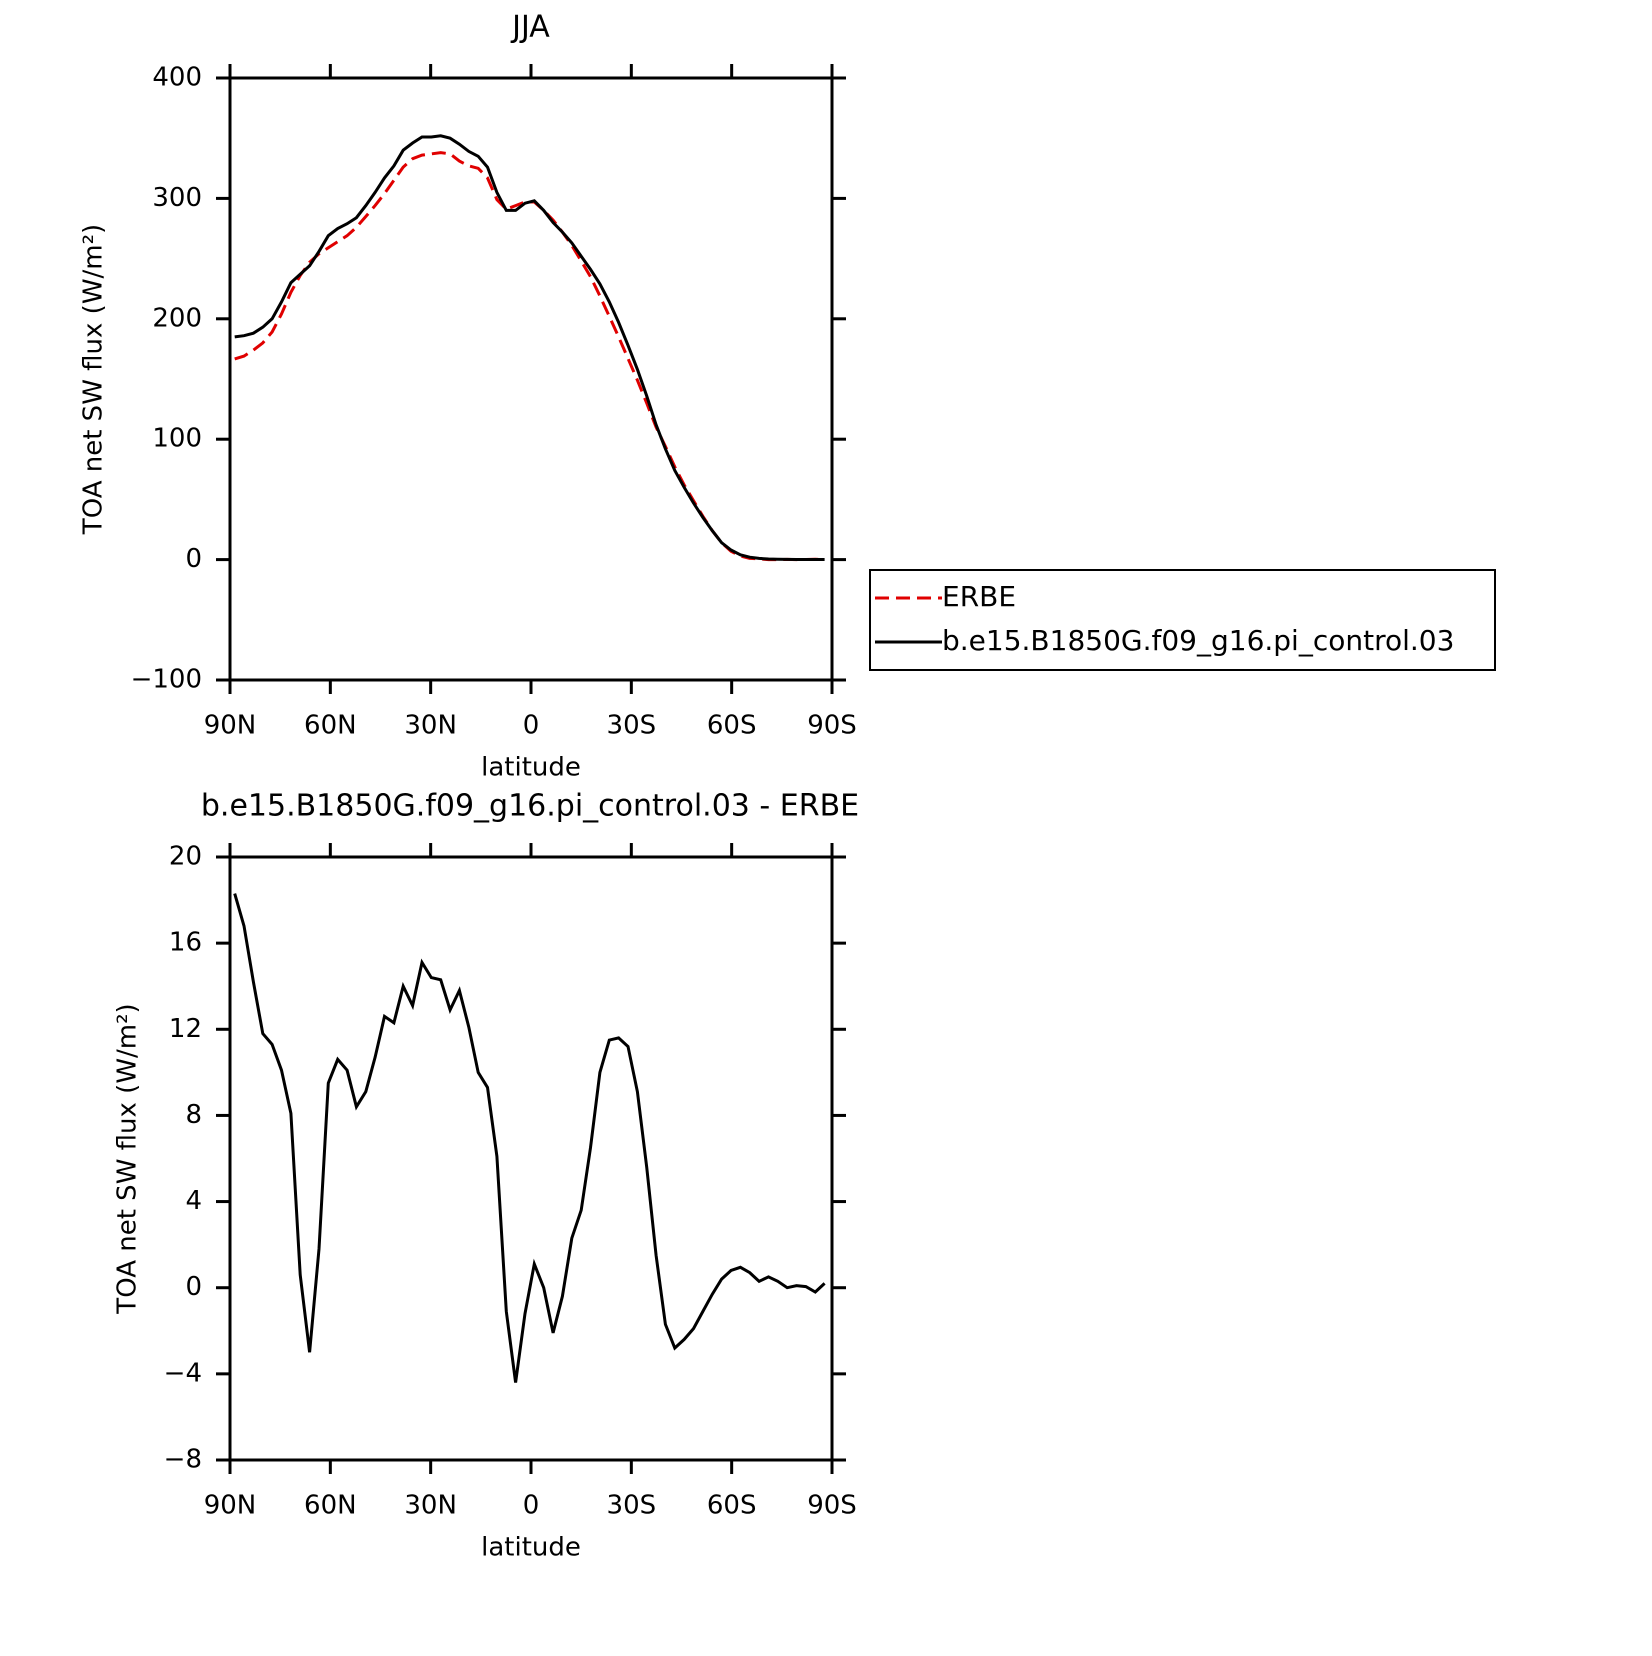 Image resolution: width=1652 pixels, height=1656 pixels. Describe the element at coordinates (1198, 640) in the screenshot. I see `legend-label: b.e15.B1850G.f09_g16.pi_control.03` at that location.